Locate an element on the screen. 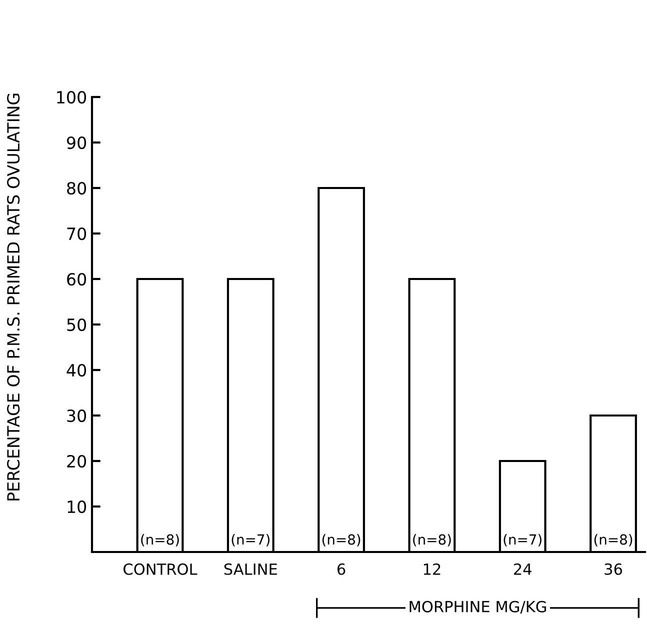 This screenshot has width=647, height=627. x-tick-label: CONTROL is located at coordinates (161, 569).